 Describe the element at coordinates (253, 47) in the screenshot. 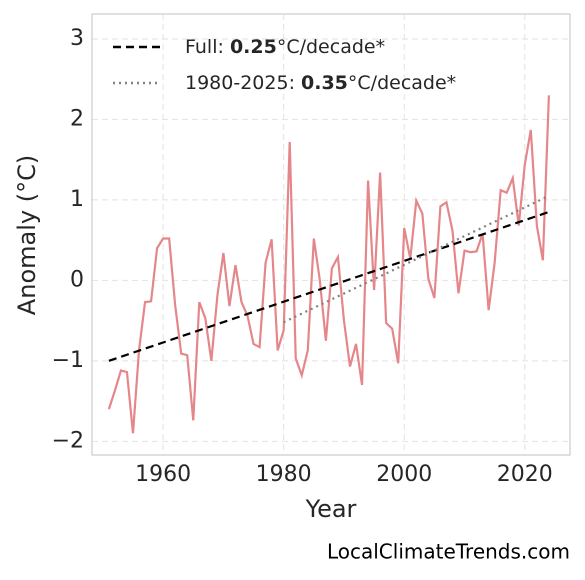

I see `legend-text: 0.25` at that location.